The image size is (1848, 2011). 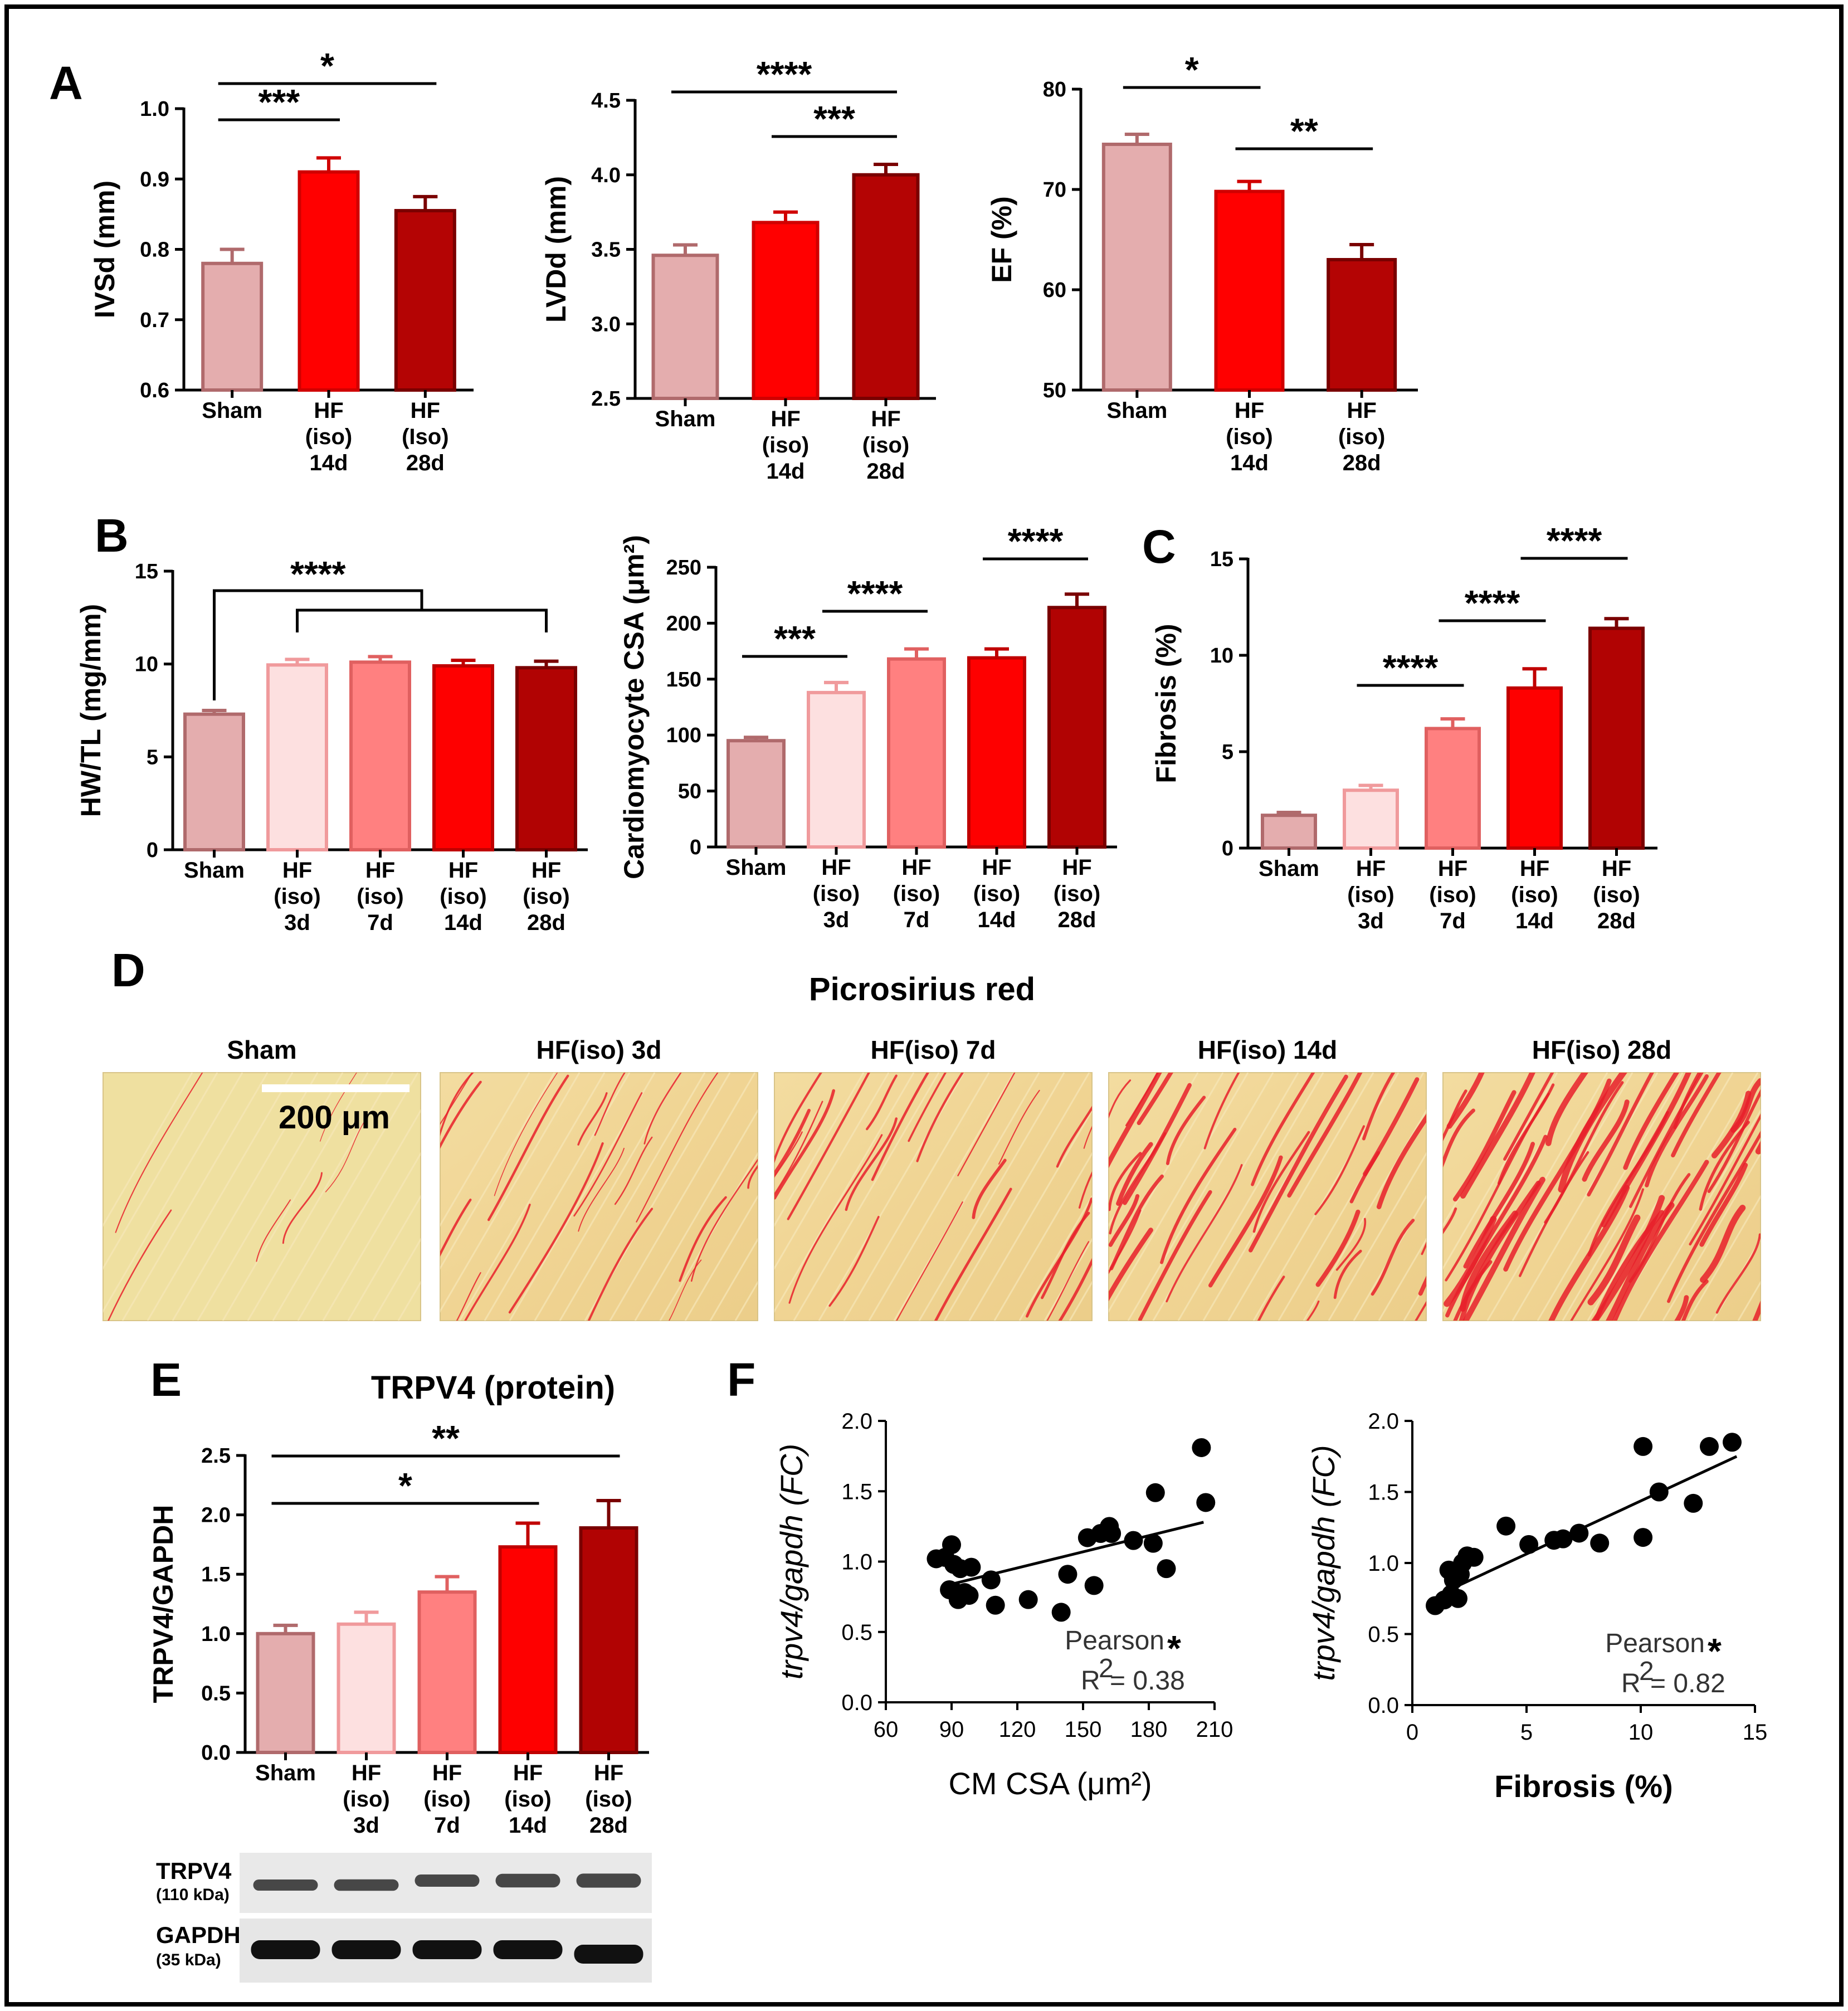 What do you see at coordinates (216, 1693) in the screenshot?
I see `y-tick-label: 0.5` at bounding box center [216, 1693].